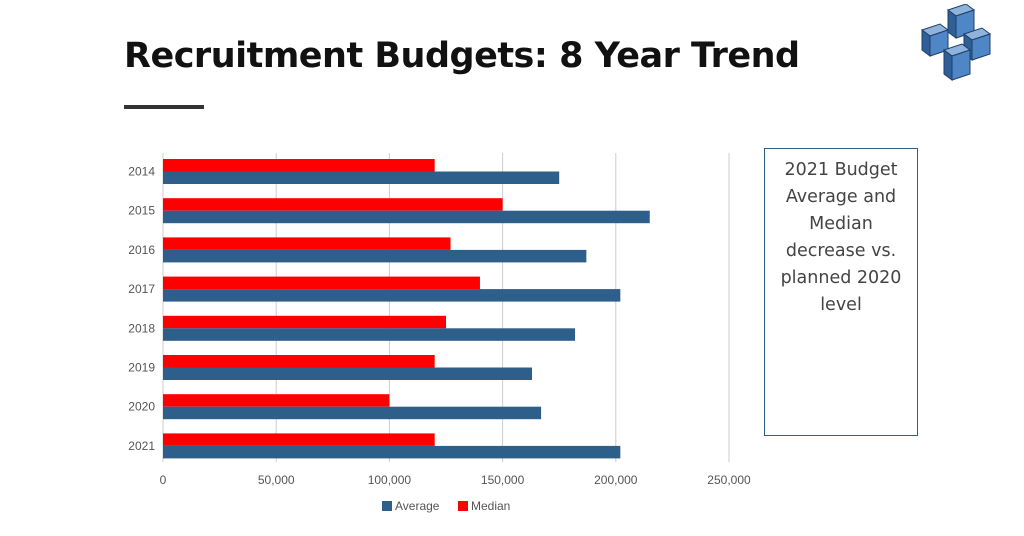  What do you see at coordinates (141, 289) in the screenshot?
I see `year-label: 2017` at bounding box center [141, 289].